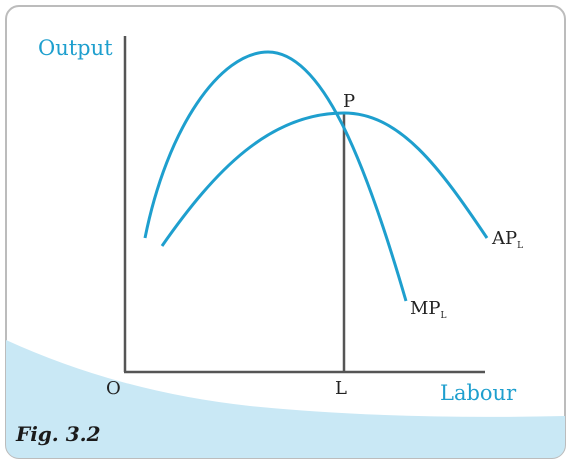  What do you see at coordinates (349, 101) in the screenshot?
I see `point-p-label: P` at bounding box center [349, 101].